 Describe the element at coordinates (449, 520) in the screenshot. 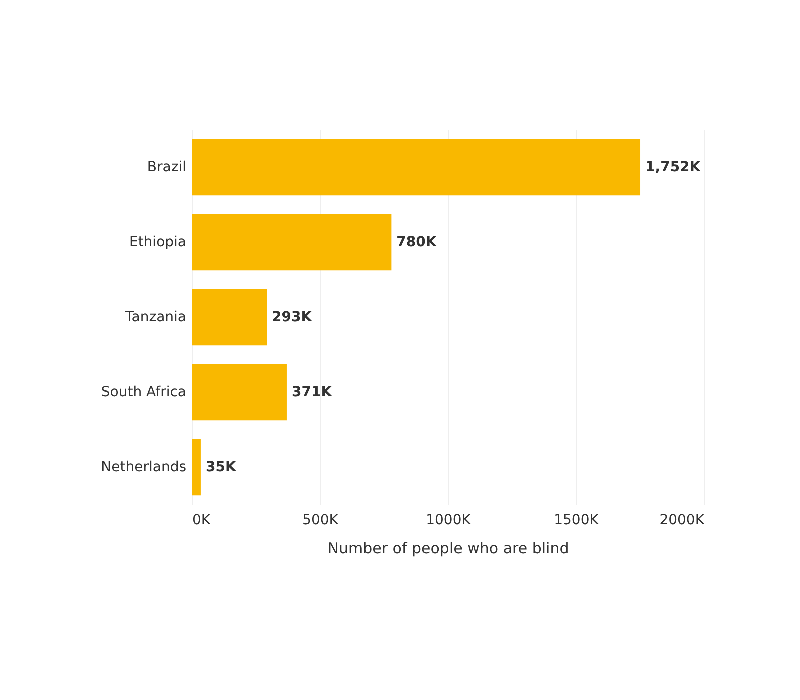

I see `x-tick-label: 1000K` at that location.